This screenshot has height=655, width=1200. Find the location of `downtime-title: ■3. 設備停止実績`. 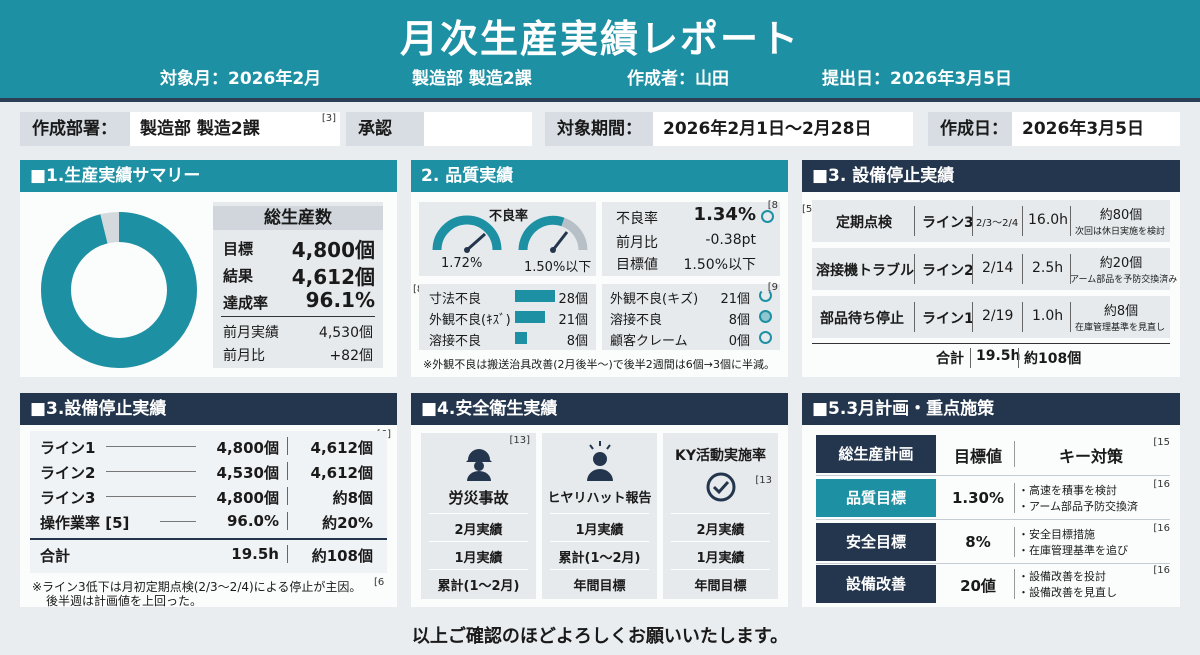

downtime-title: ■3. 設備停止実績 is located at coordinates (991, 176).